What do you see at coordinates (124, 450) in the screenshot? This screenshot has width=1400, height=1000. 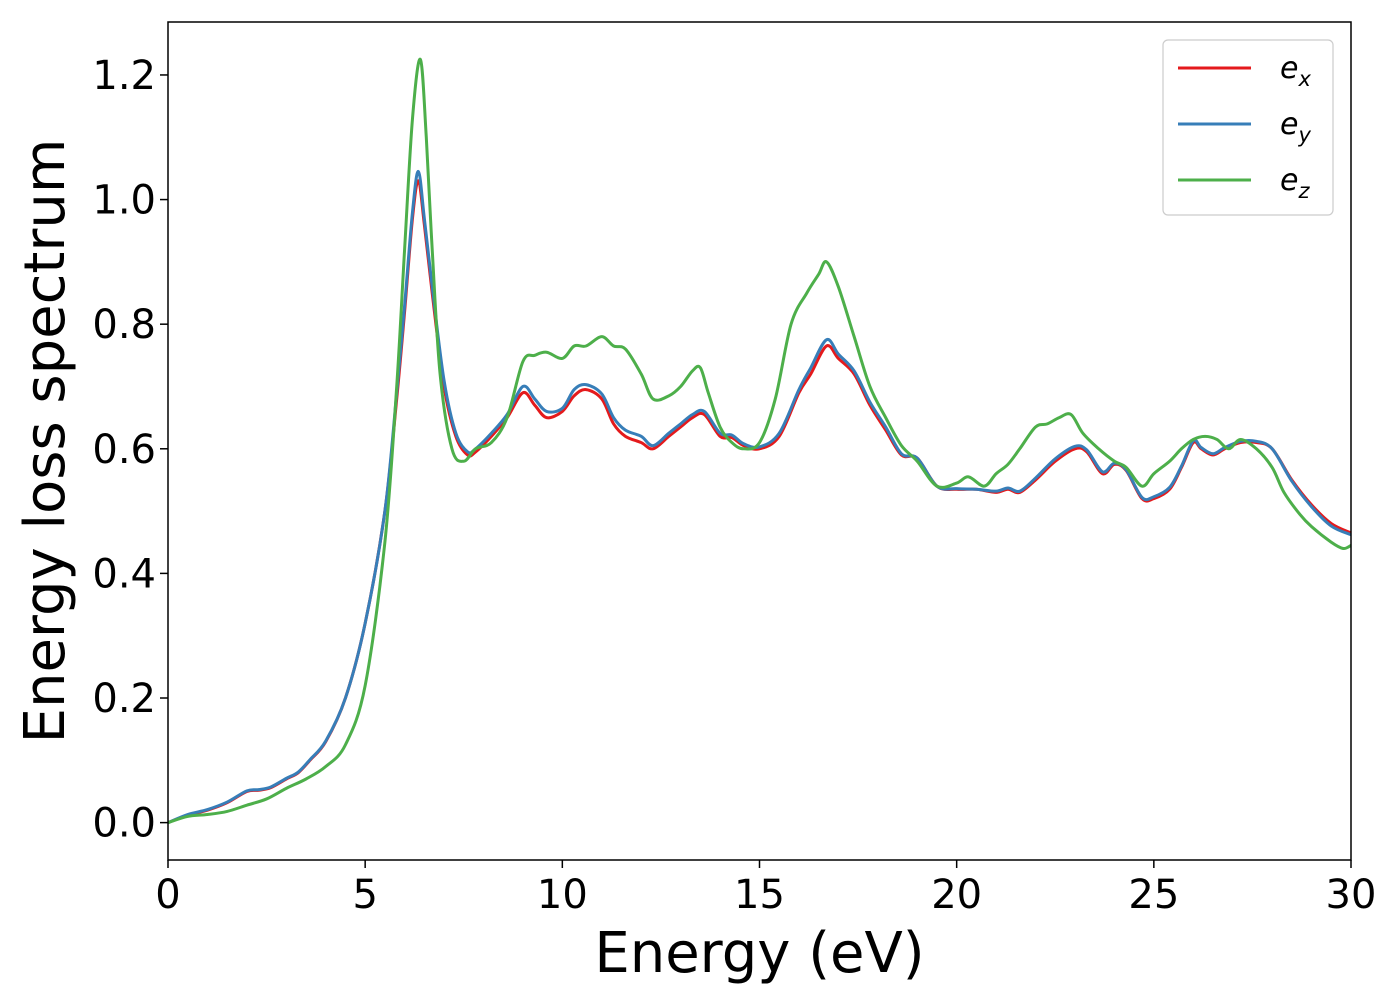 I see `y-tick-label: 0.6` at bounding box center [124, 450].